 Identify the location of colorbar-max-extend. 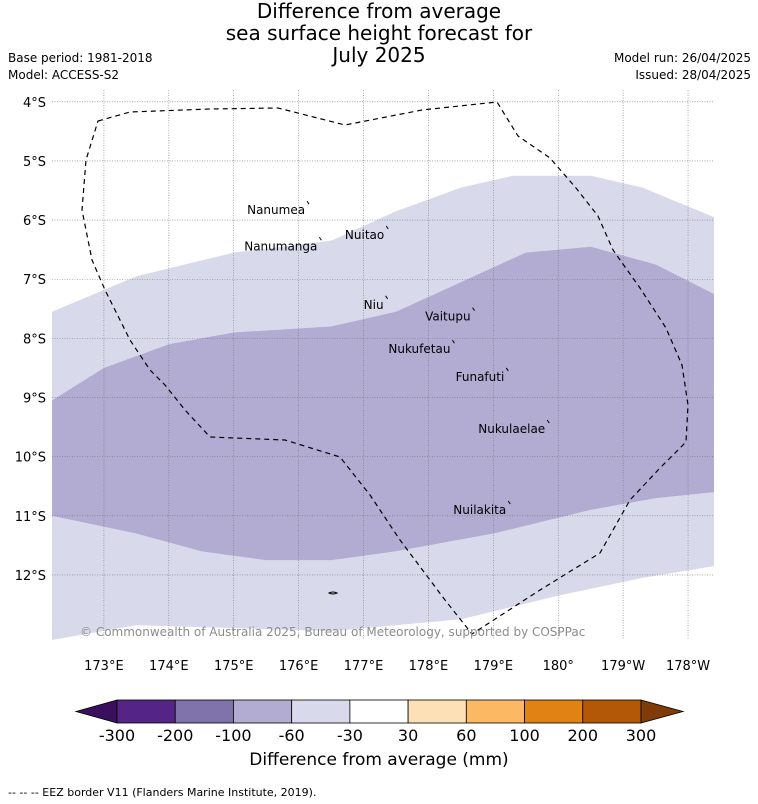
(662, 711).